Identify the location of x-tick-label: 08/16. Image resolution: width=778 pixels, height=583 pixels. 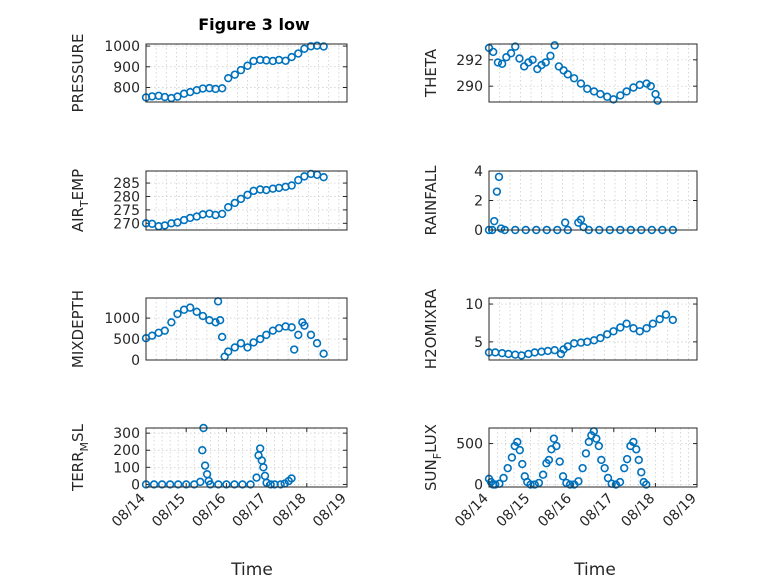
(555, 510).